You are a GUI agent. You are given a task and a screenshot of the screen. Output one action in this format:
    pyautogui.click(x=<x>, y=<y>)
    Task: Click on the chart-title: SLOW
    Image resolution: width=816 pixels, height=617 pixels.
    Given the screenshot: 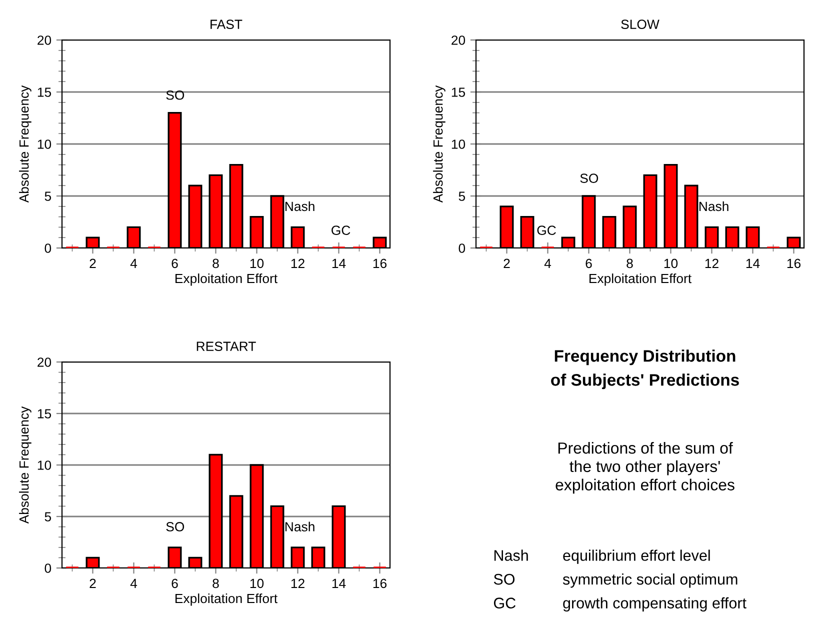 What is the action you would take?
    pyautogui.click(x=640, y=25)
    